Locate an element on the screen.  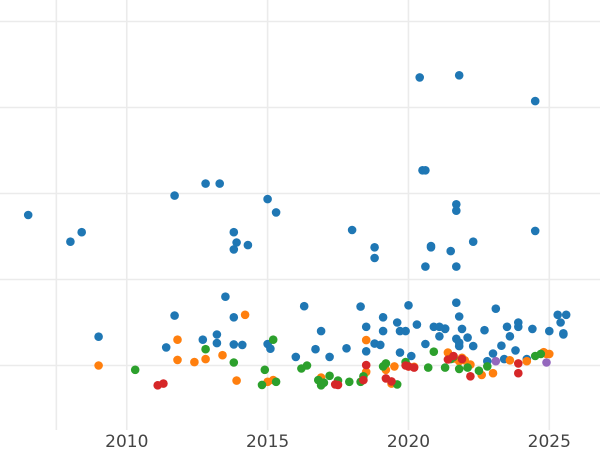
x-tick-label: 2015 is located at coordinates (267, 441).